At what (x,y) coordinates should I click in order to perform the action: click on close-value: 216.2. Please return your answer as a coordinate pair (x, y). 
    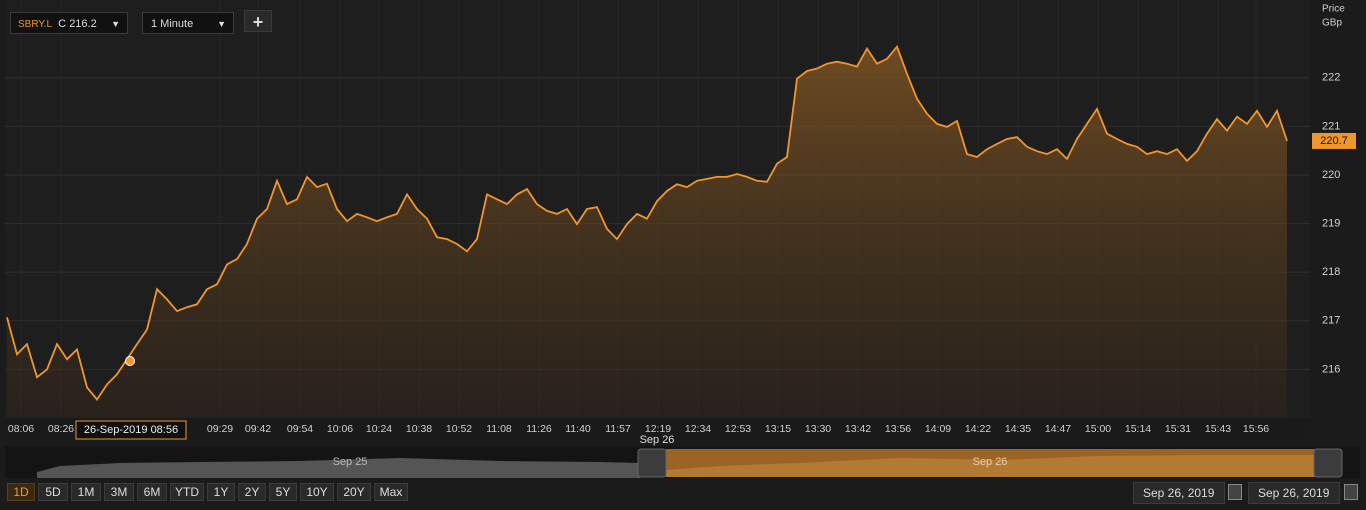
    Looking at the image, I should click on (83, 24).